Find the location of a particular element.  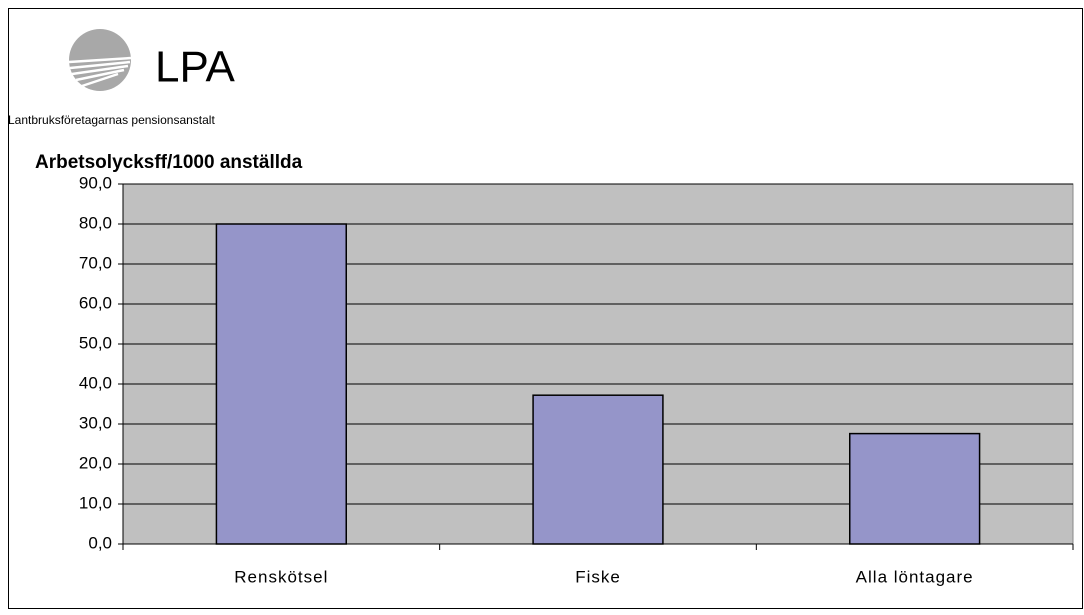

y-tick-label: 50,0 is located at coordinates (95, 342).